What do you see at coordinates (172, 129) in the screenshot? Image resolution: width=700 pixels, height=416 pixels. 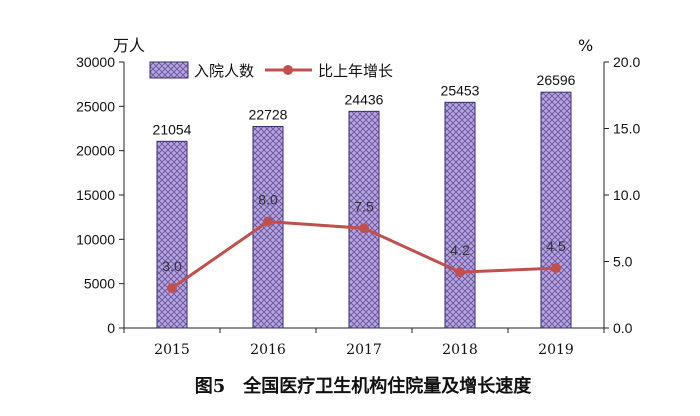 I see `bar-value-label: 21054` at bounding box center [172, 129].